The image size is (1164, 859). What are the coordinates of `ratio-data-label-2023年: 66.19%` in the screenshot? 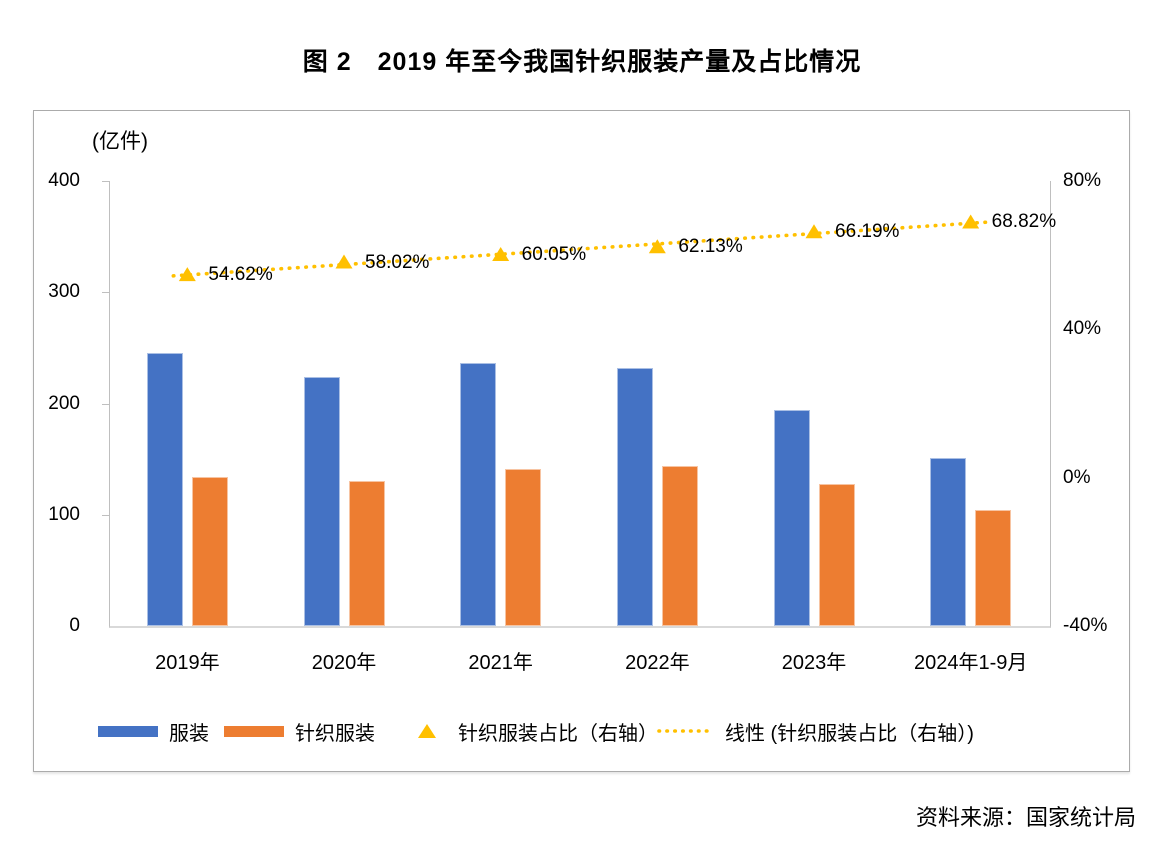 It's located at (867, 232).